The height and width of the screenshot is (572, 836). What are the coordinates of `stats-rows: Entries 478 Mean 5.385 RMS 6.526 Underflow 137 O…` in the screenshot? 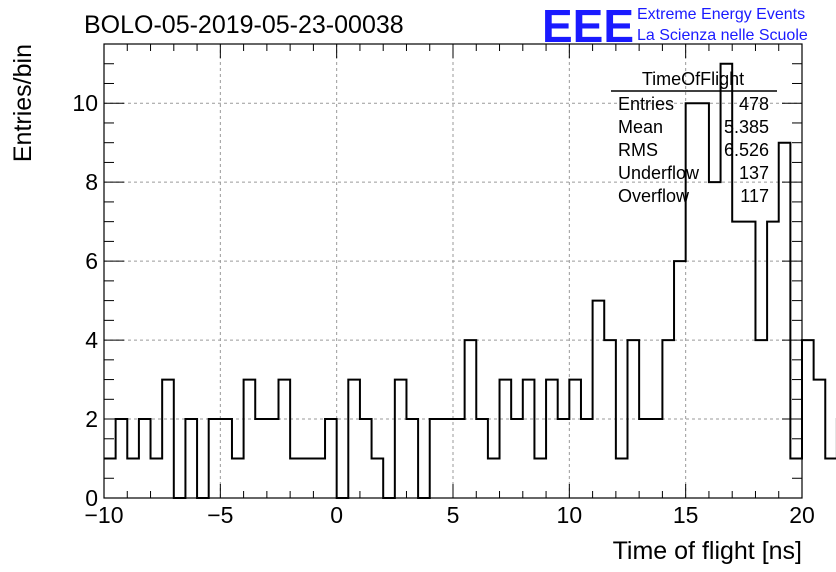 It's located at (693, 150).